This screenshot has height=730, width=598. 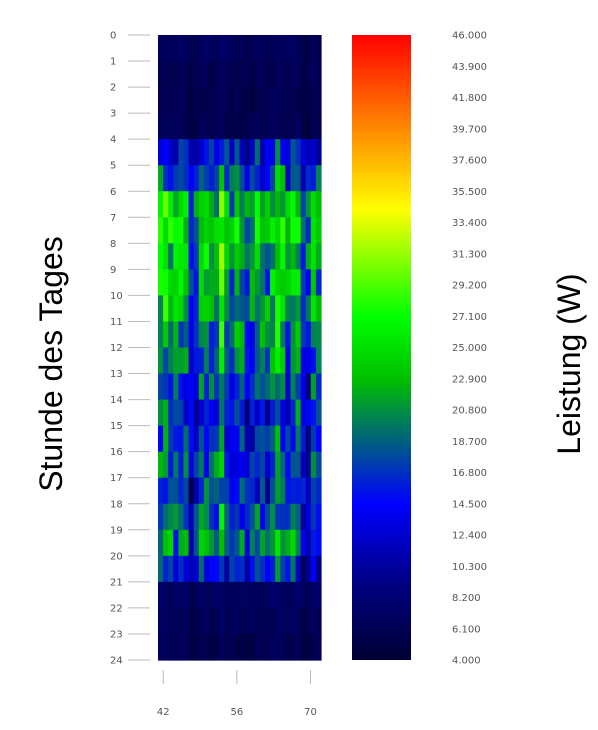 I want to click on colorbar-tick-label: 29.200, so click(x=469, y=286).